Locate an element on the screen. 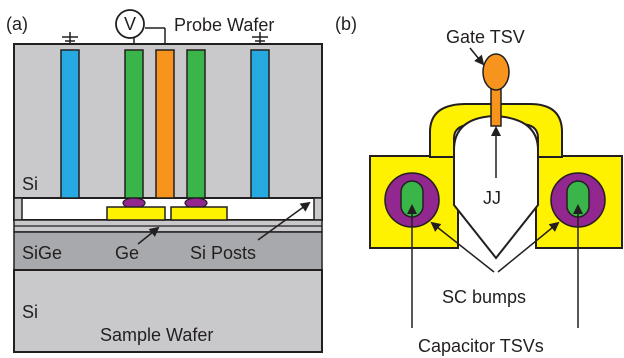 Image resolution: width=624 pixels, height=358 pixels. gate-tsv-label: Gate TSV is located at coordinates (485, 37).